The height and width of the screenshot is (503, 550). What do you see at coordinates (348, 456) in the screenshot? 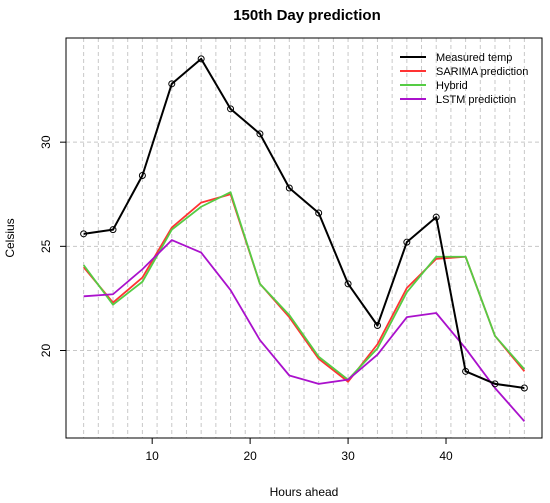
I see `x-tick-label-2: 30` at bounding box center [348, 456].